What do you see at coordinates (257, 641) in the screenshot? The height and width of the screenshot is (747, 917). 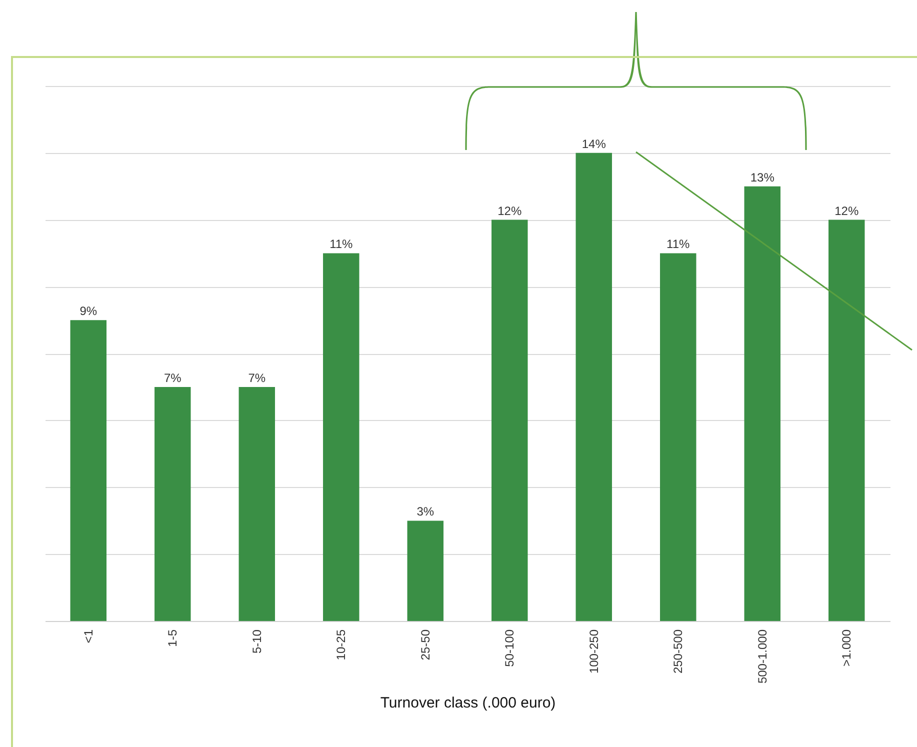 I see `x-tick-label: 5-10` at bounding box center [257, 641].